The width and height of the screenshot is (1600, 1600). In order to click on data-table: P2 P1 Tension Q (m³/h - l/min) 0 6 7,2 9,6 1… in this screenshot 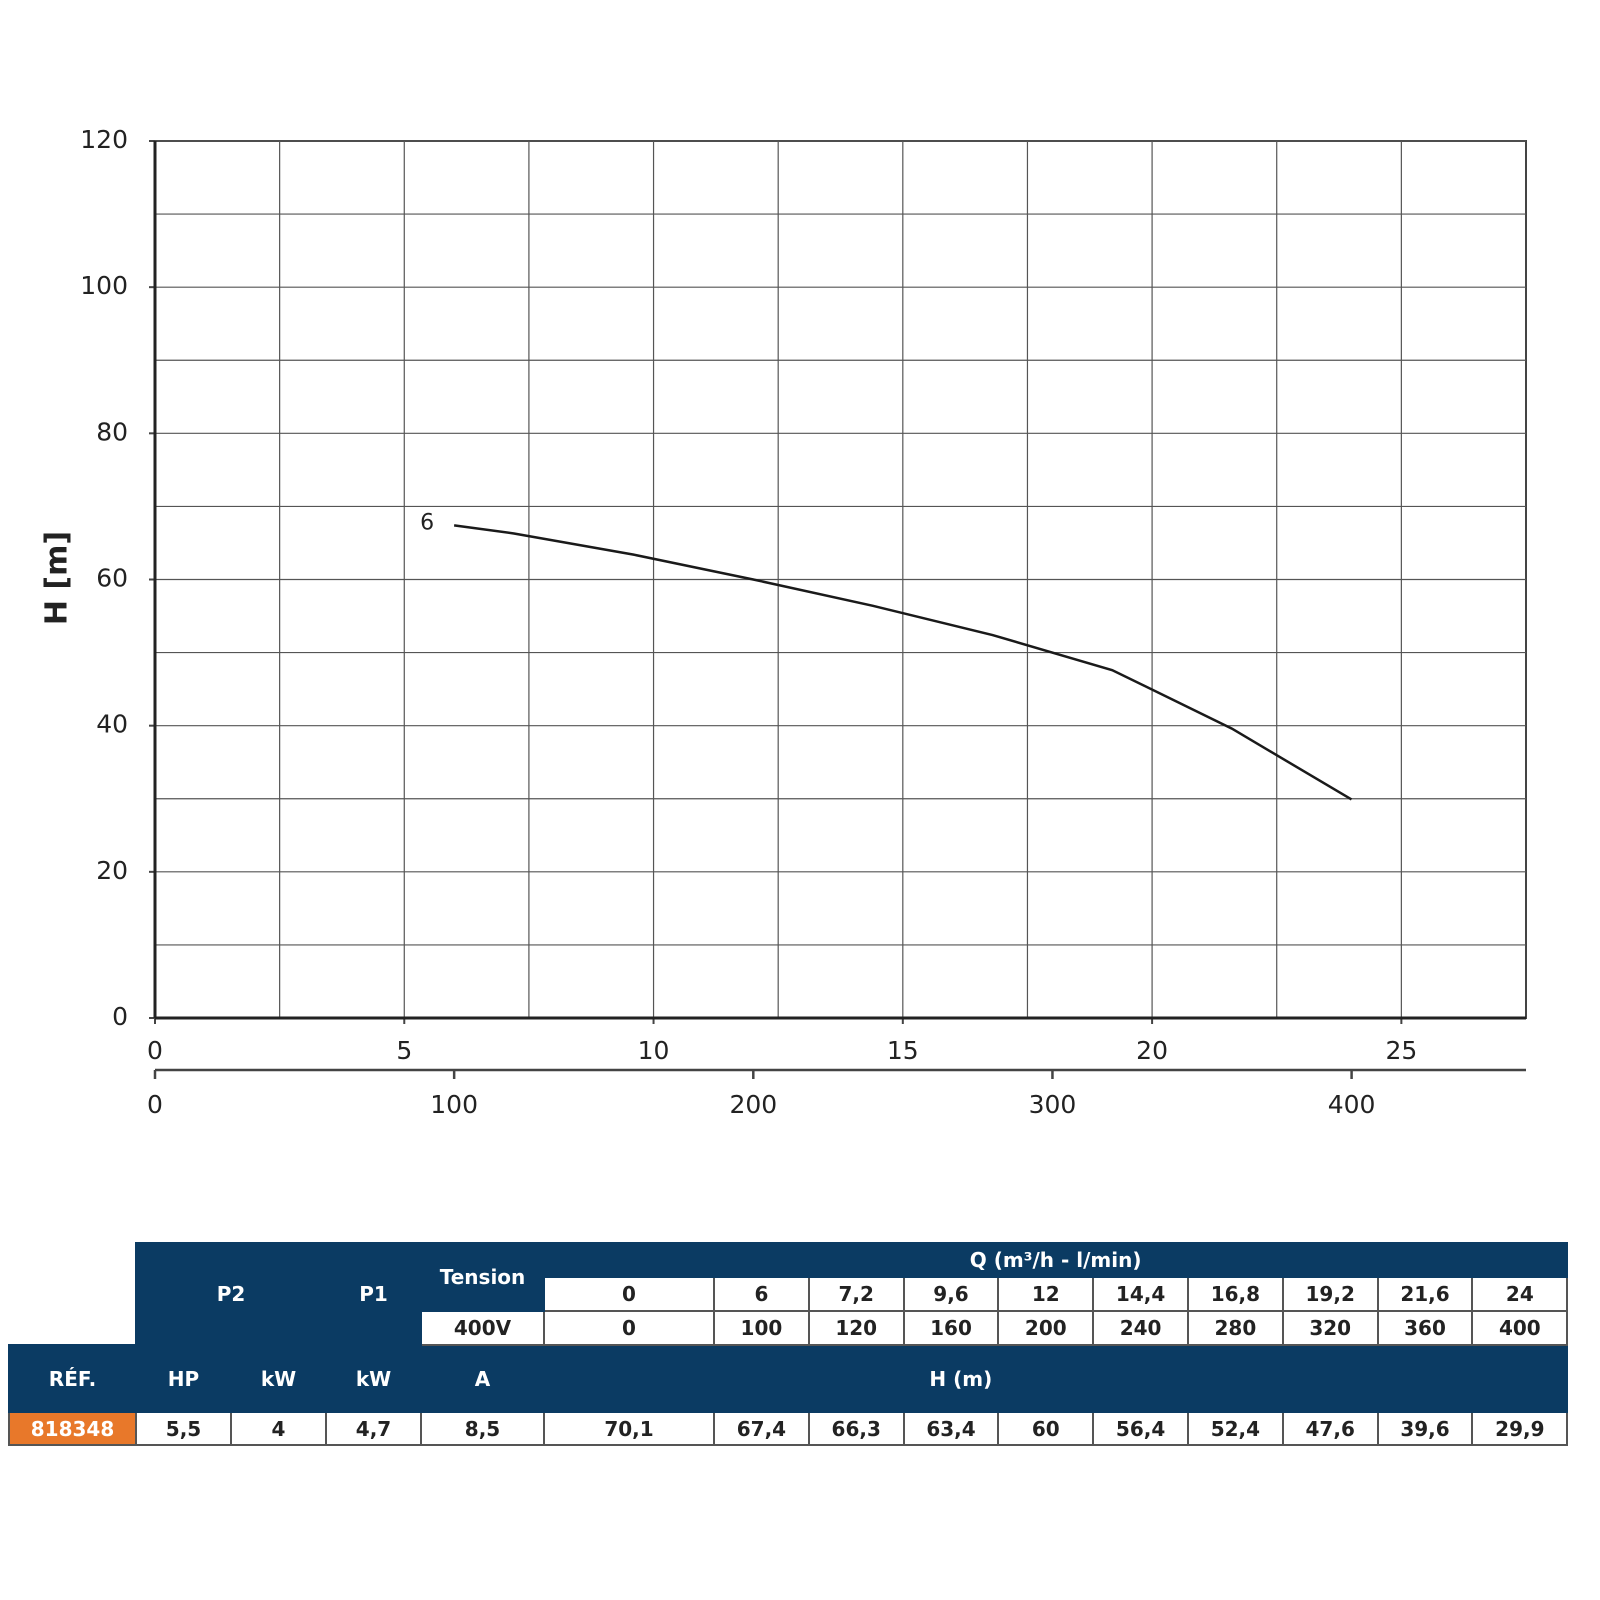, I will do `click(788, 1344)`.